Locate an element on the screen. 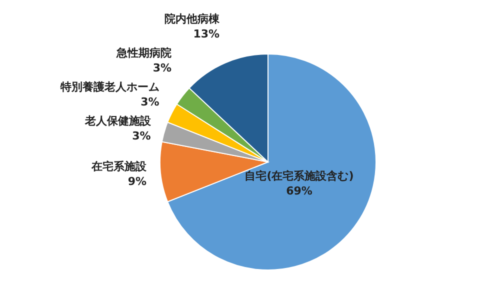 Image resolution: width=500 pixels, height=296 pixels. data-label: 9% is located at coordinates (137, 181).